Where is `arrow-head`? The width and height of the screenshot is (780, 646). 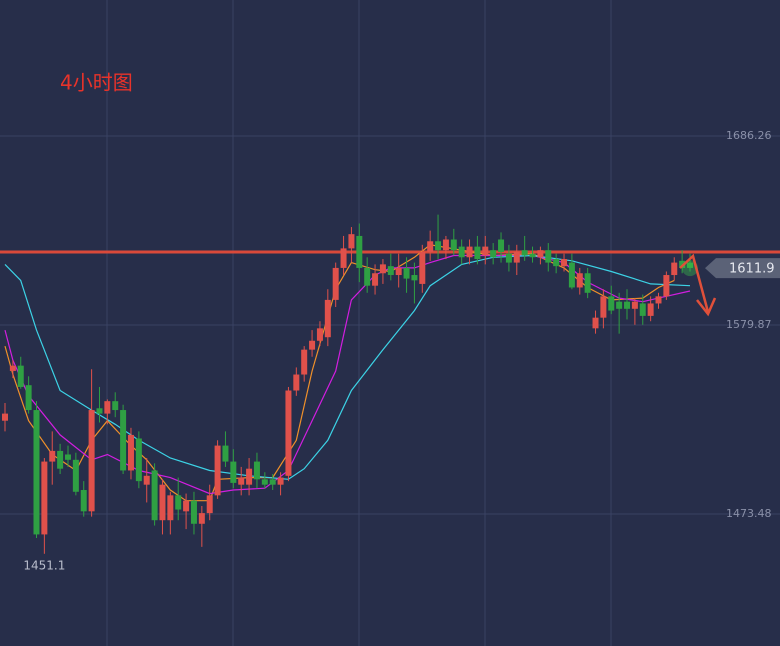
arrow-head is located at coordinates (706, 307).